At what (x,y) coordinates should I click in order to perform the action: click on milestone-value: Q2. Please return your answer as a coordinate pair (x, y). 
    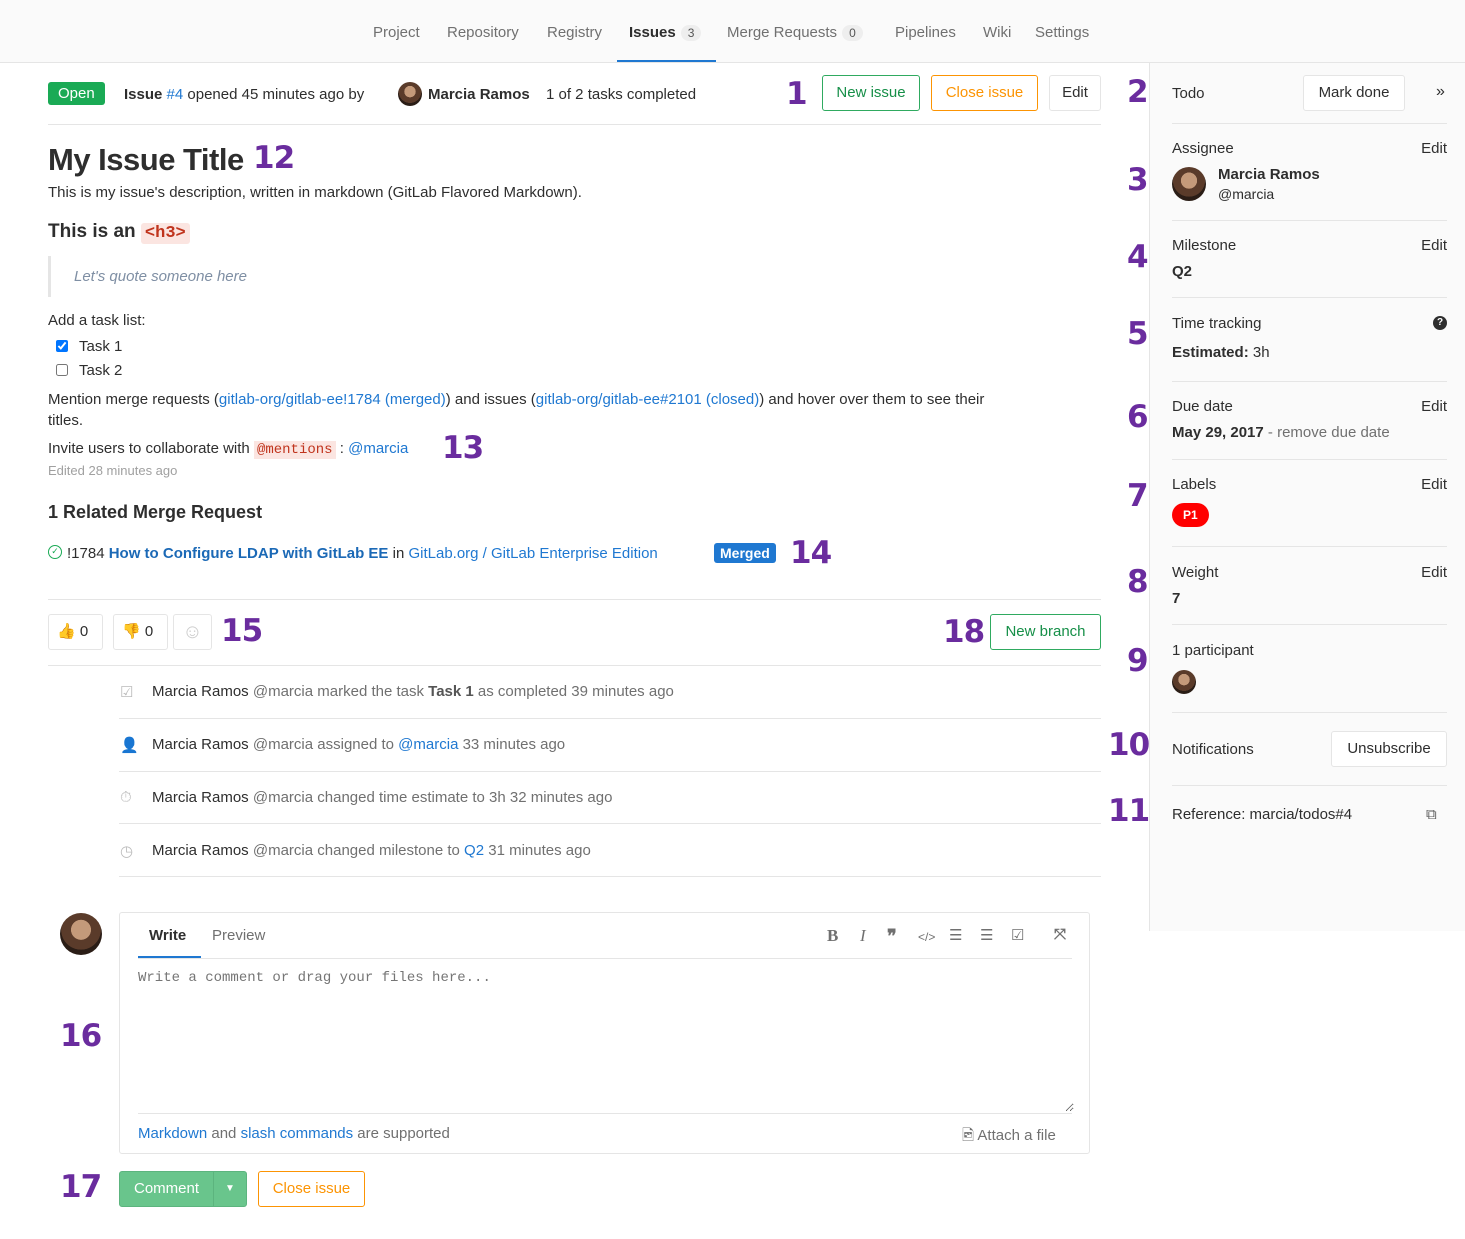
    Looking at the image, I should click on (1182, 271).